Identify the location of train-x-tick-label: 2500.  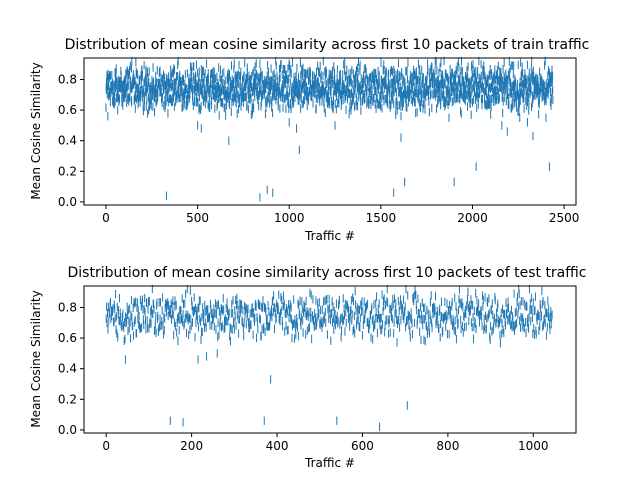
(564, 218).